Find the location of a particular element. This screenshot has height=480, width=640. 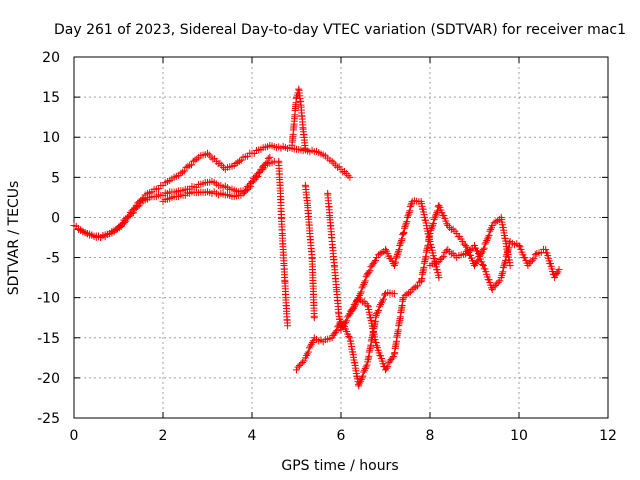

x-tick-labels: 0 2 4 6 8 10 12 is located at coordinates (343, 436).